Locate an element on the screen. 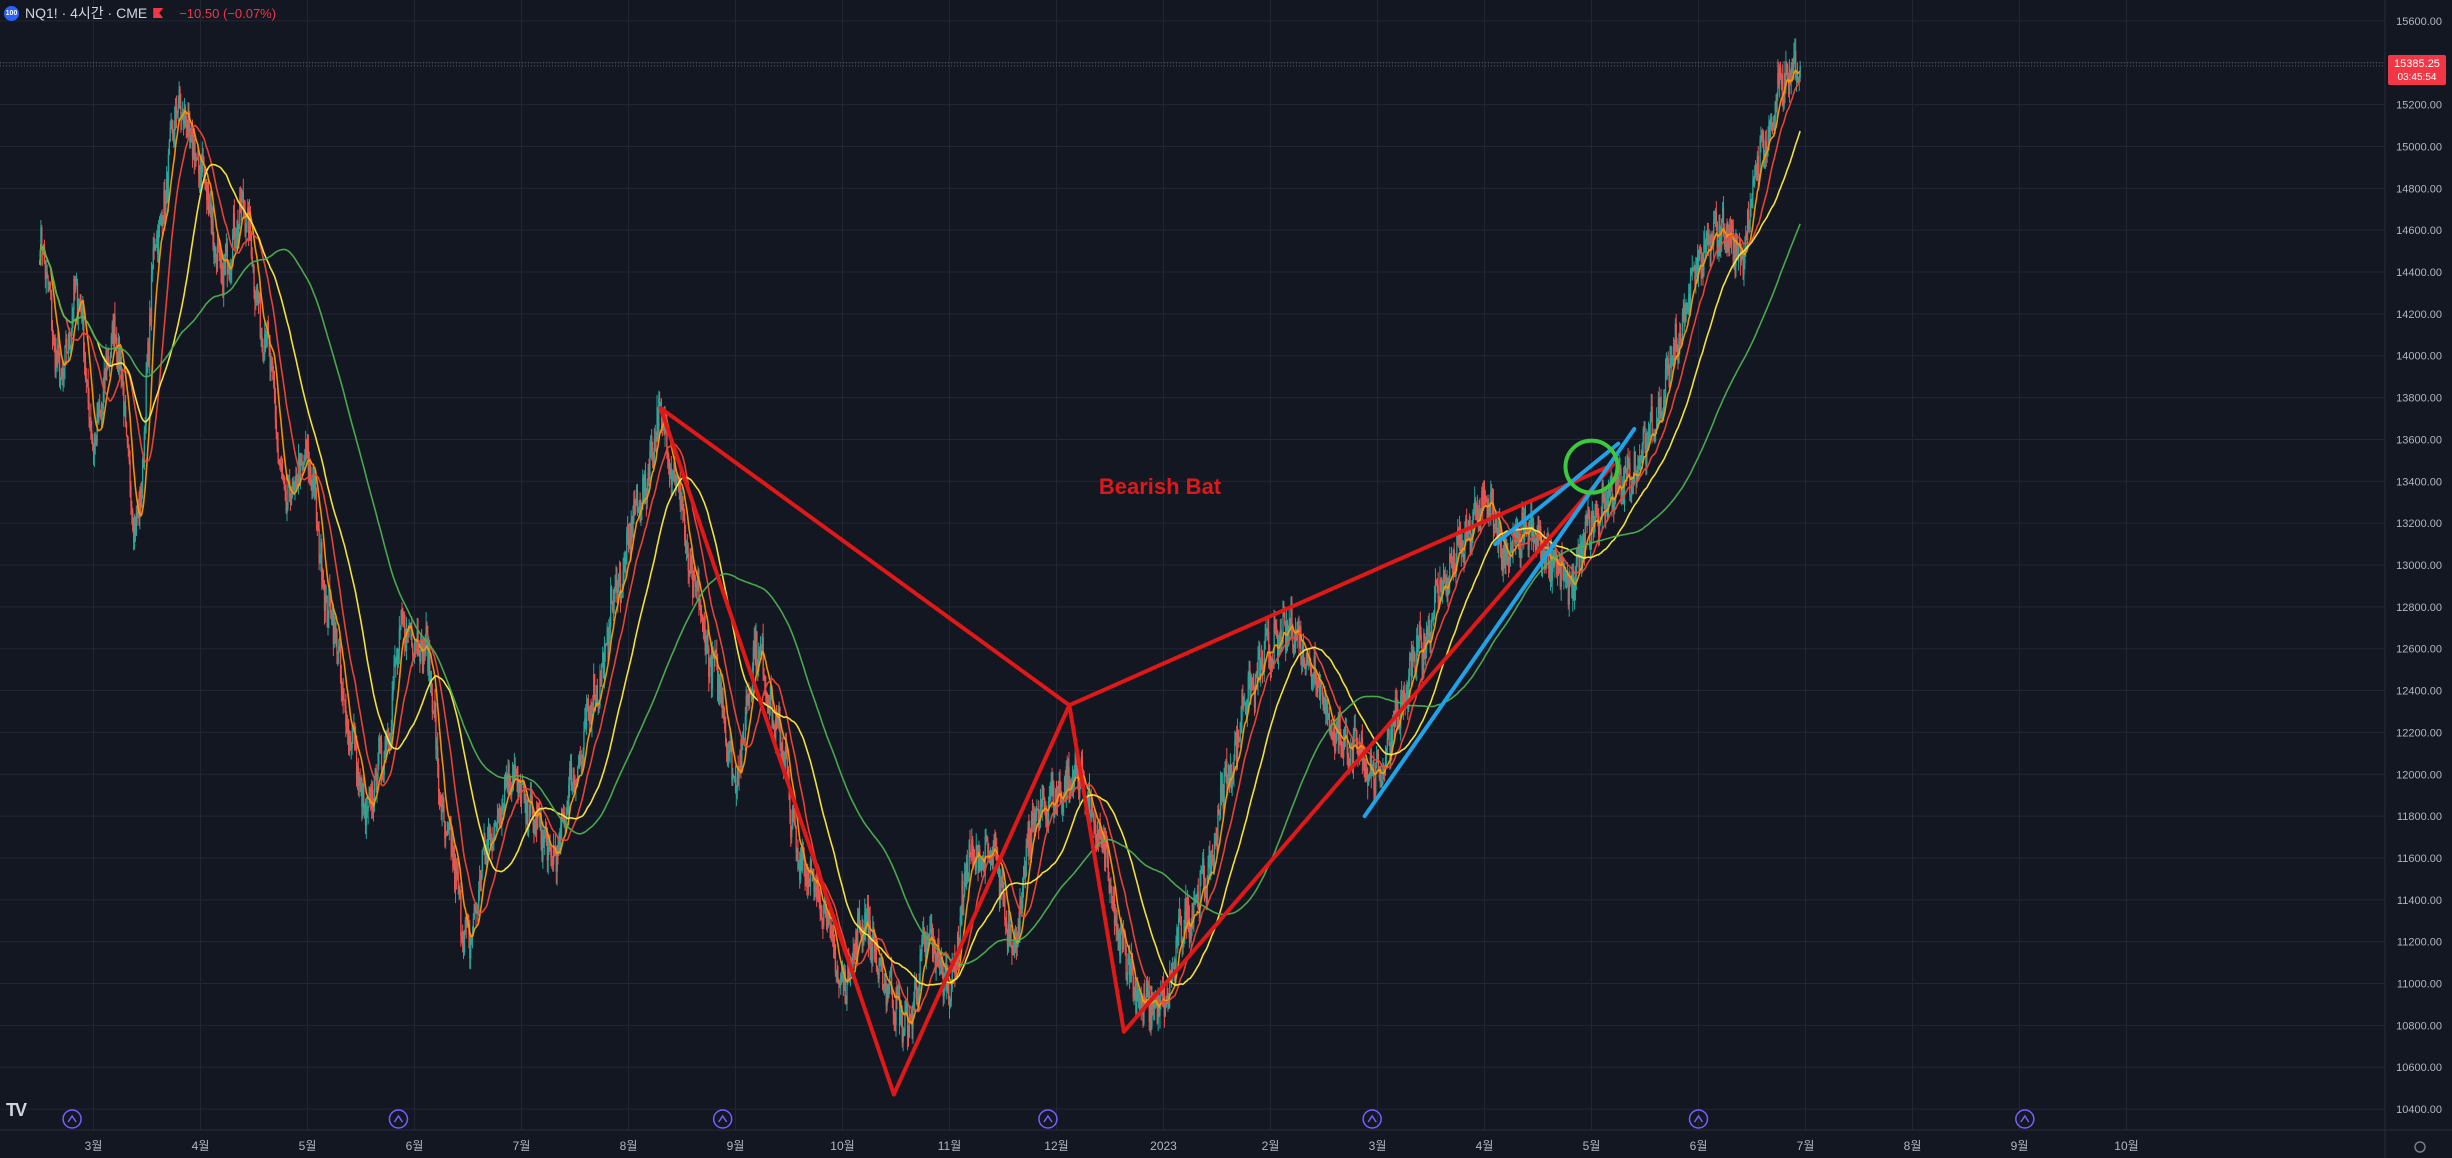  tradingview-logo: TV is located at coordinates (16, 1110).